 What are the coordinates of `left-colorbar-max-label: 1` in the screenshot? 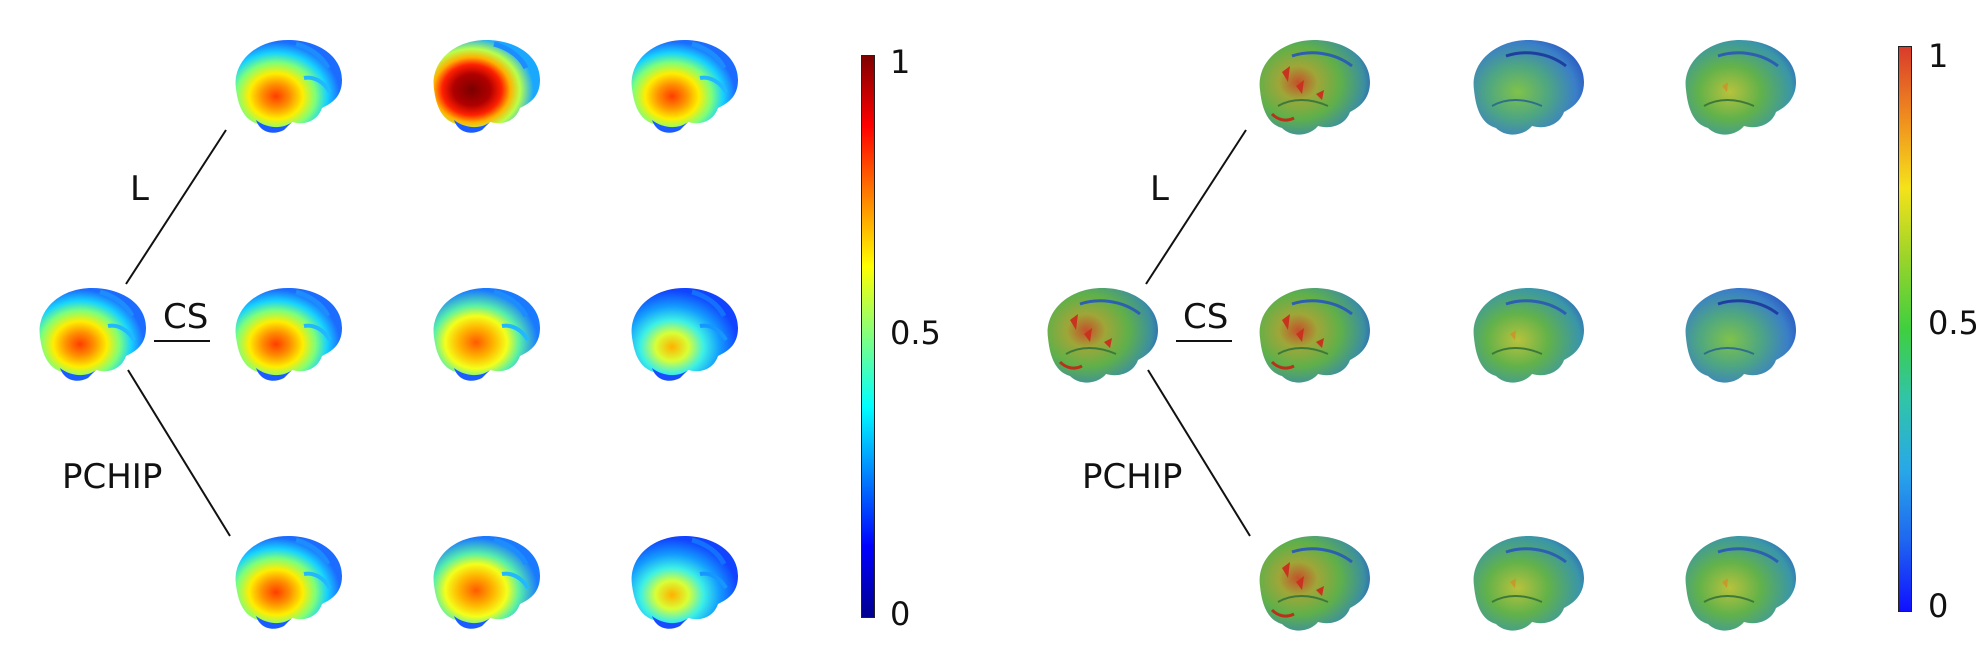 It's located at (900, 62).